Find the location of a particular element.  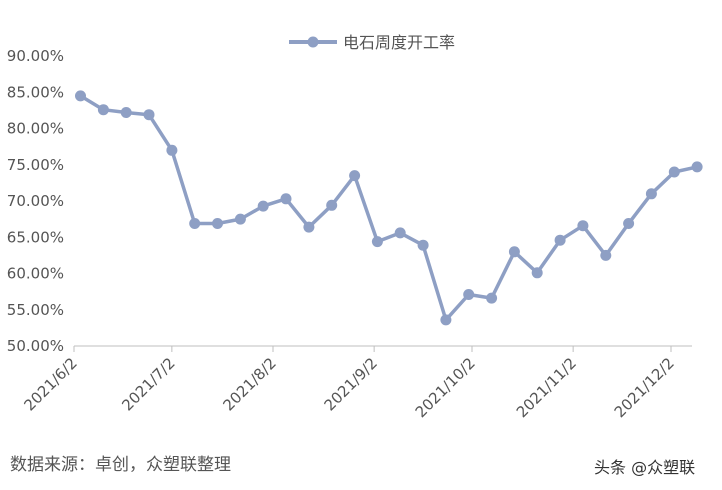

y-tick-label: 70.00% is located at coordinates (35, 201).